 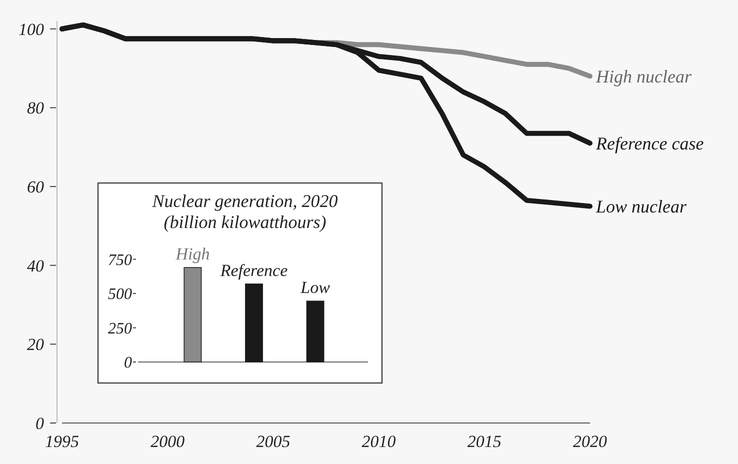 What do you see at coordinates (273, 441) in the screenshot?
I see `x-tick-label: 2005` at bounding box center [273, 441].